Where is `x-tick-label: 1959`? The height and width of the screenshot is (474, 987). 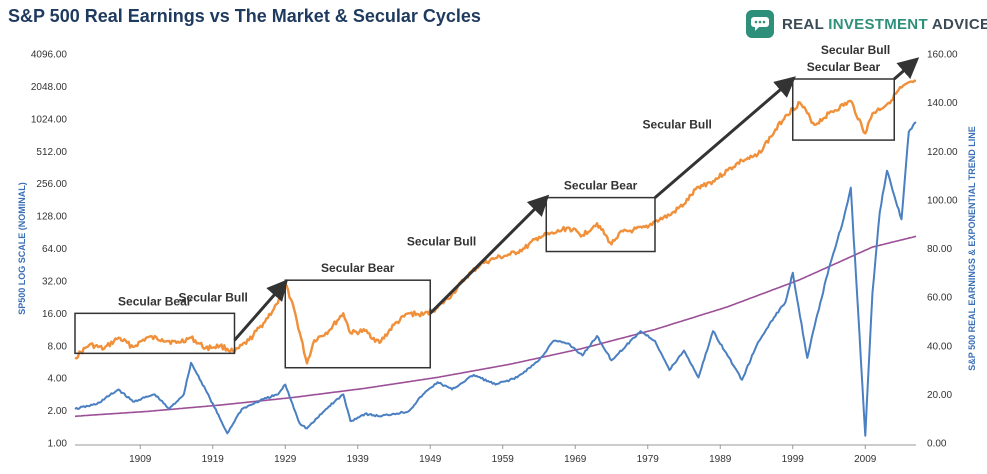
x-tick-label: 1959 is located at coordinates (503, 459).